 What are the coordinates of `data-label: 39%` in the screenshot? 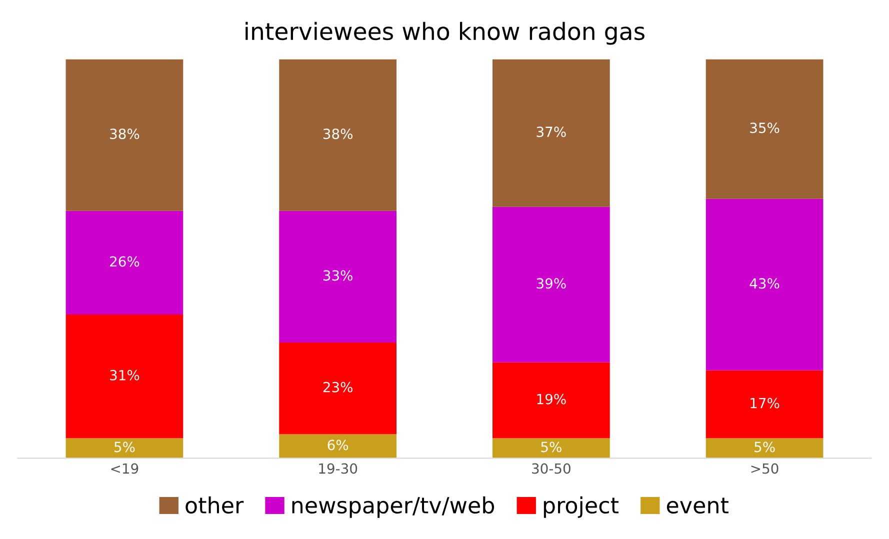 It's located at (551, 283).